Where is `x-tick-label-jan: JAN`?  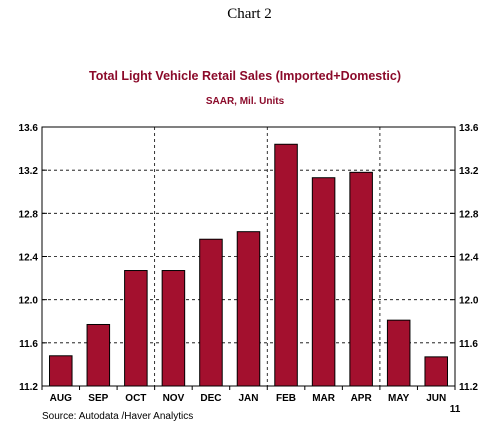
x-tick-label-jan: JAN is located at coordinates (248, 398).